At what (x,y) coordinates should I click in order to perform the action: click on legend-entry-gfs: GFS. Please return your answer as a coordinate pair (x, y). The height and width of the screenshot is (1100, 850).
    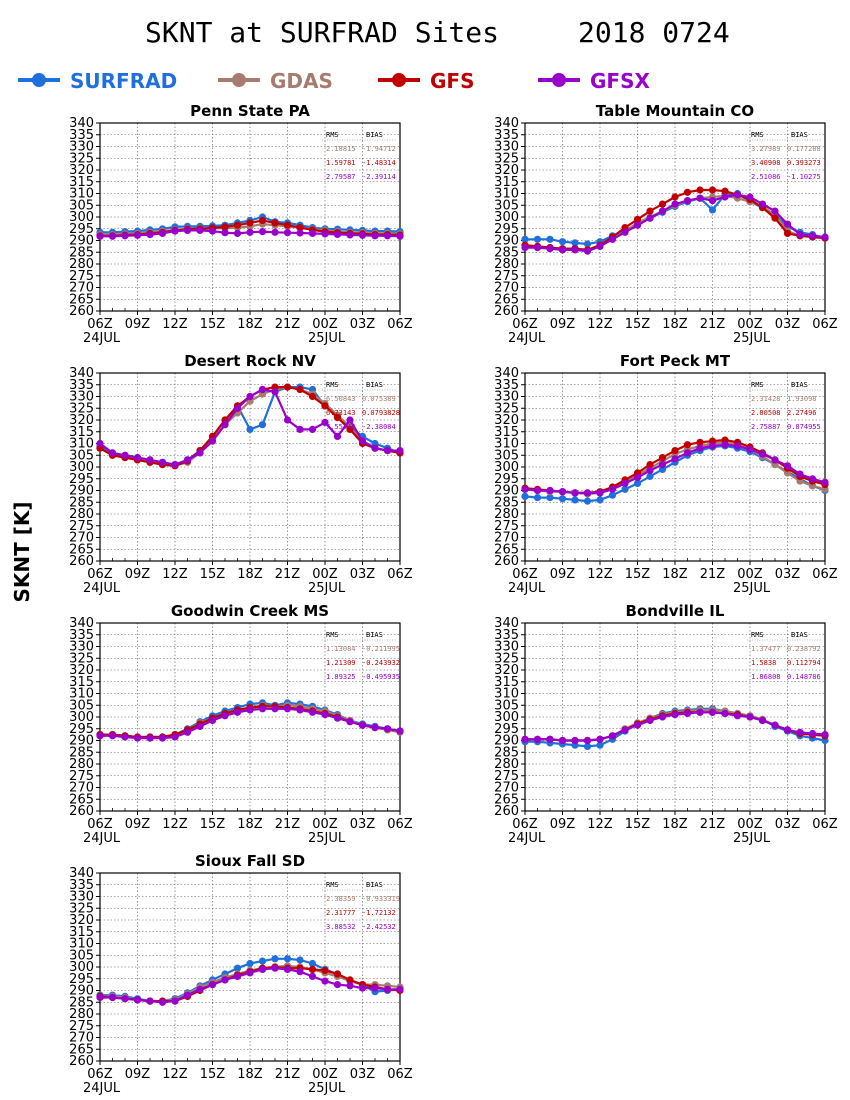
    Looking at the image, I should click on (426, 81).